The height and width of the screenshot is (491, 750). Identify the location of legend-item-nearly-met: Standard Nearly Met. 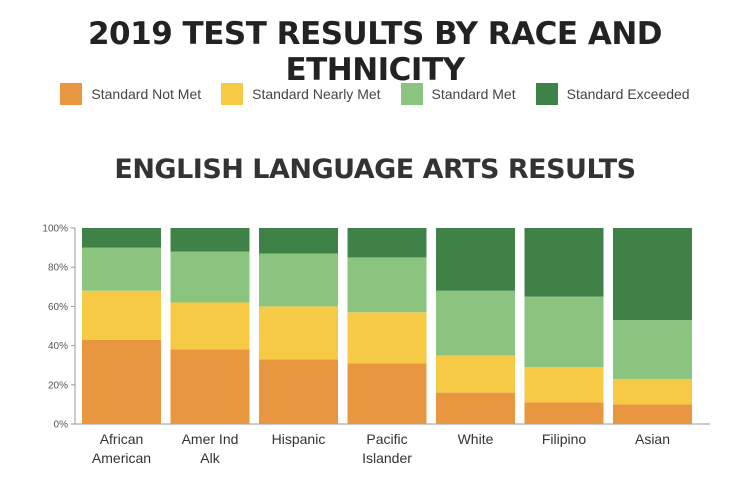
(301, 94).